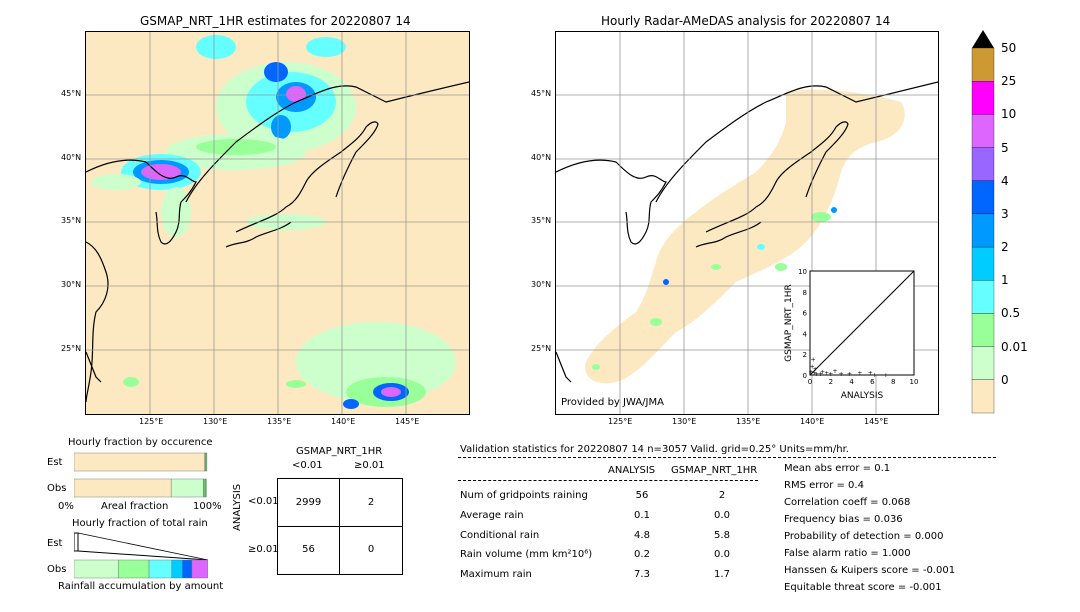  I want to click on total-rain-xlabel: Rainfall accumulation by amount, so click(141, 586).